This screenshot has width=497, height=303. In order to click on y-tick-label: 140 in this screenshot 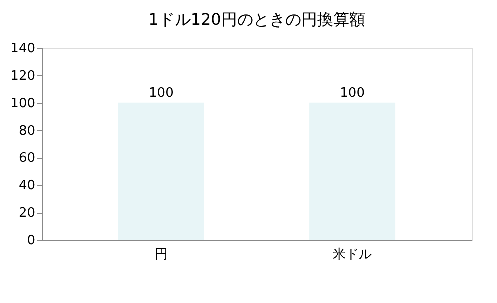, I will do `click(23, 49)`.